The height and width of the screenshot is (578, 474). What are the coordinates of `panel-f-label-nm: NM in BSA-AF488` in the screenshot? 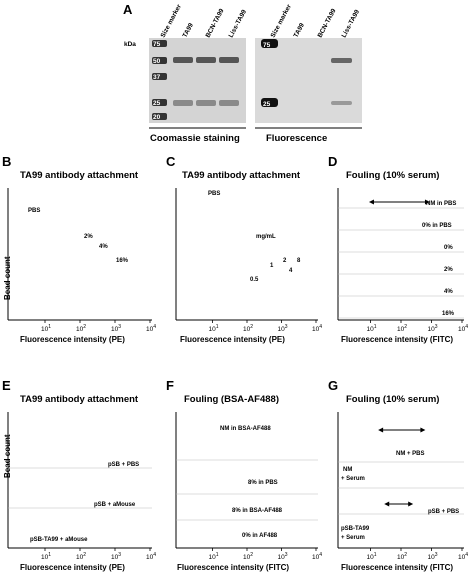 It's located at (245, 429).